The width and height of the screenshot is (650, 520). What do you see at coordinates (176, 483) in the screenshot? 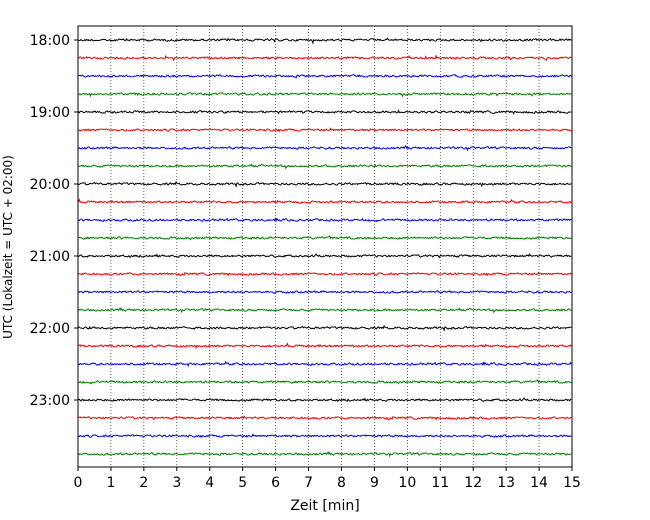
I see `x-tick-label-3: 3` at bounding box center [176, 483].